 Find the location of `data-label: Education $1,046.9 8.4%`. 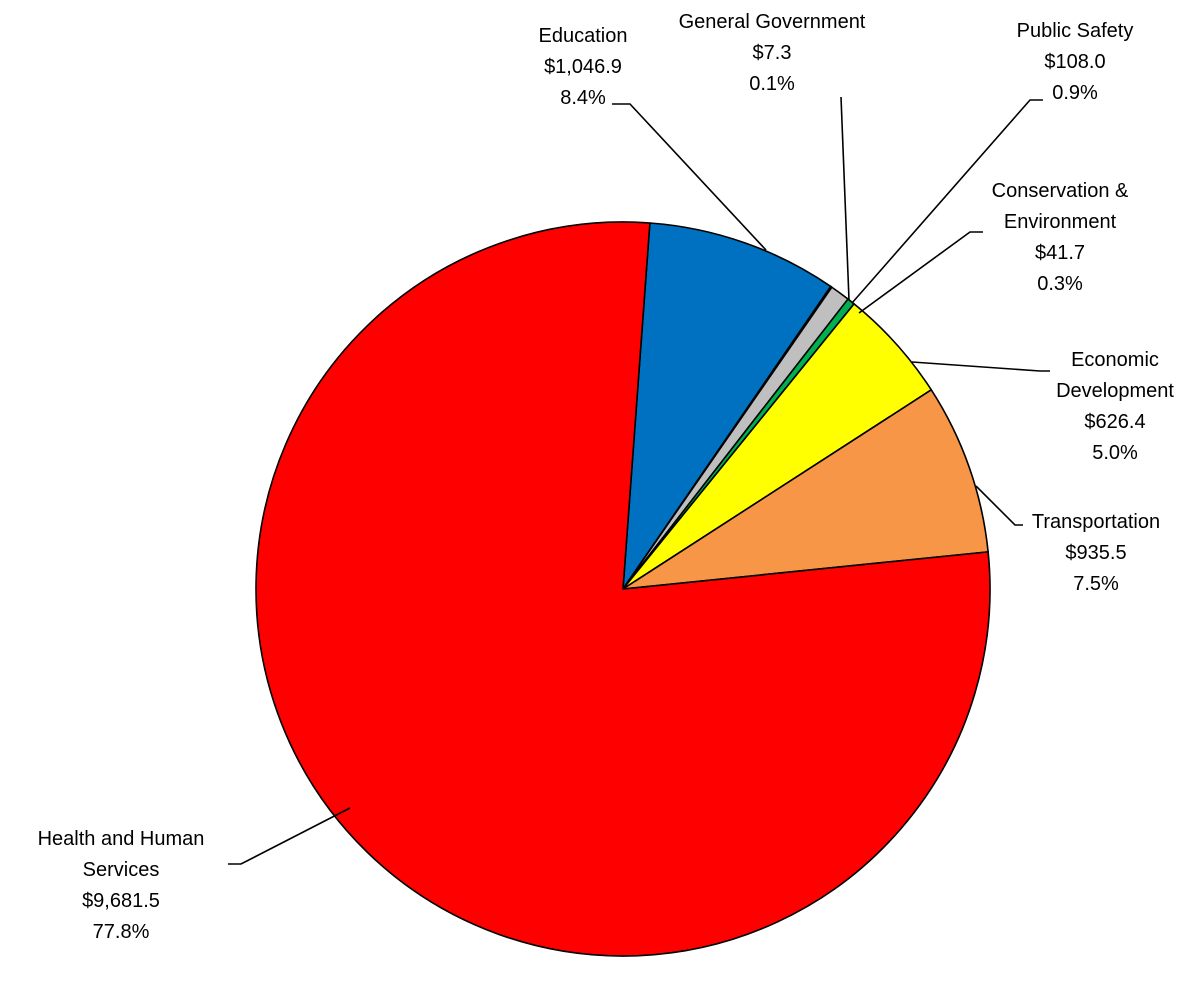

data-label: Education $1,046.9 8.4% is located at coordinates (583, 67).